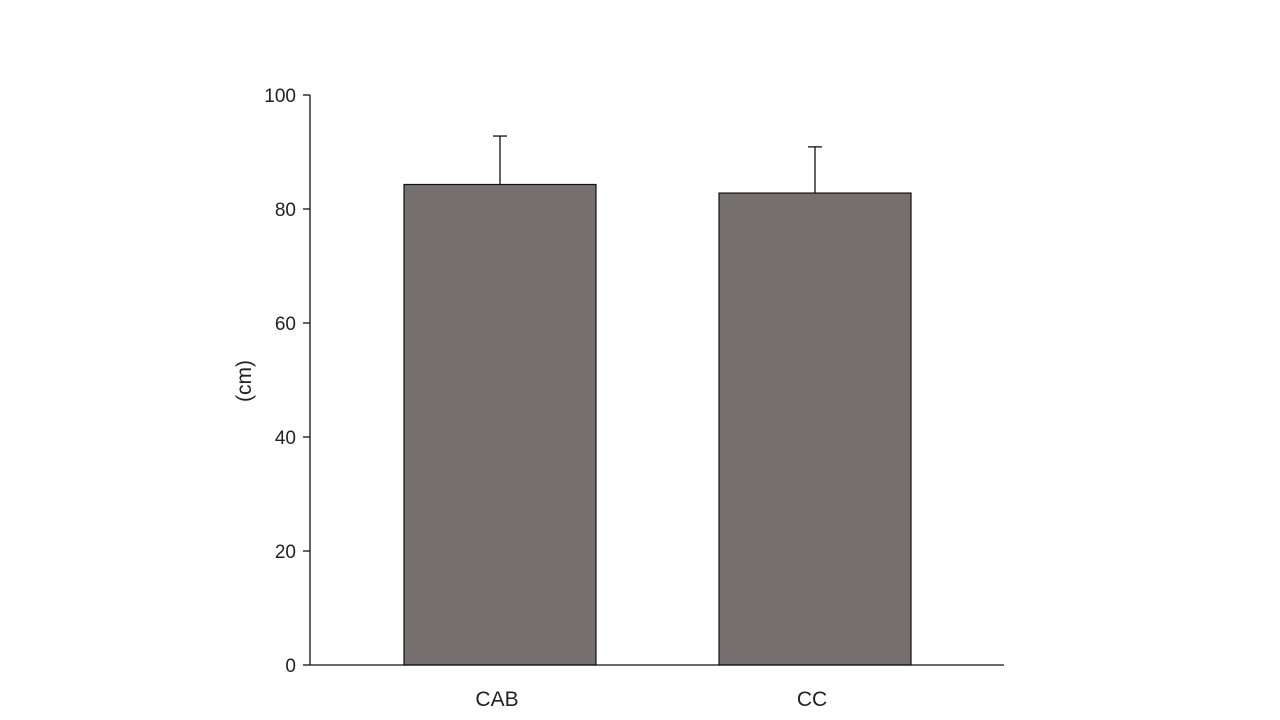 Image resolution: width=1280 pixels, height=720 pixels. What do you see at coordinates (287, 381) in the screenshot?
I see `y-ticks-layer: 0 20 40 60 80 100` at bounding box center [287, 381].